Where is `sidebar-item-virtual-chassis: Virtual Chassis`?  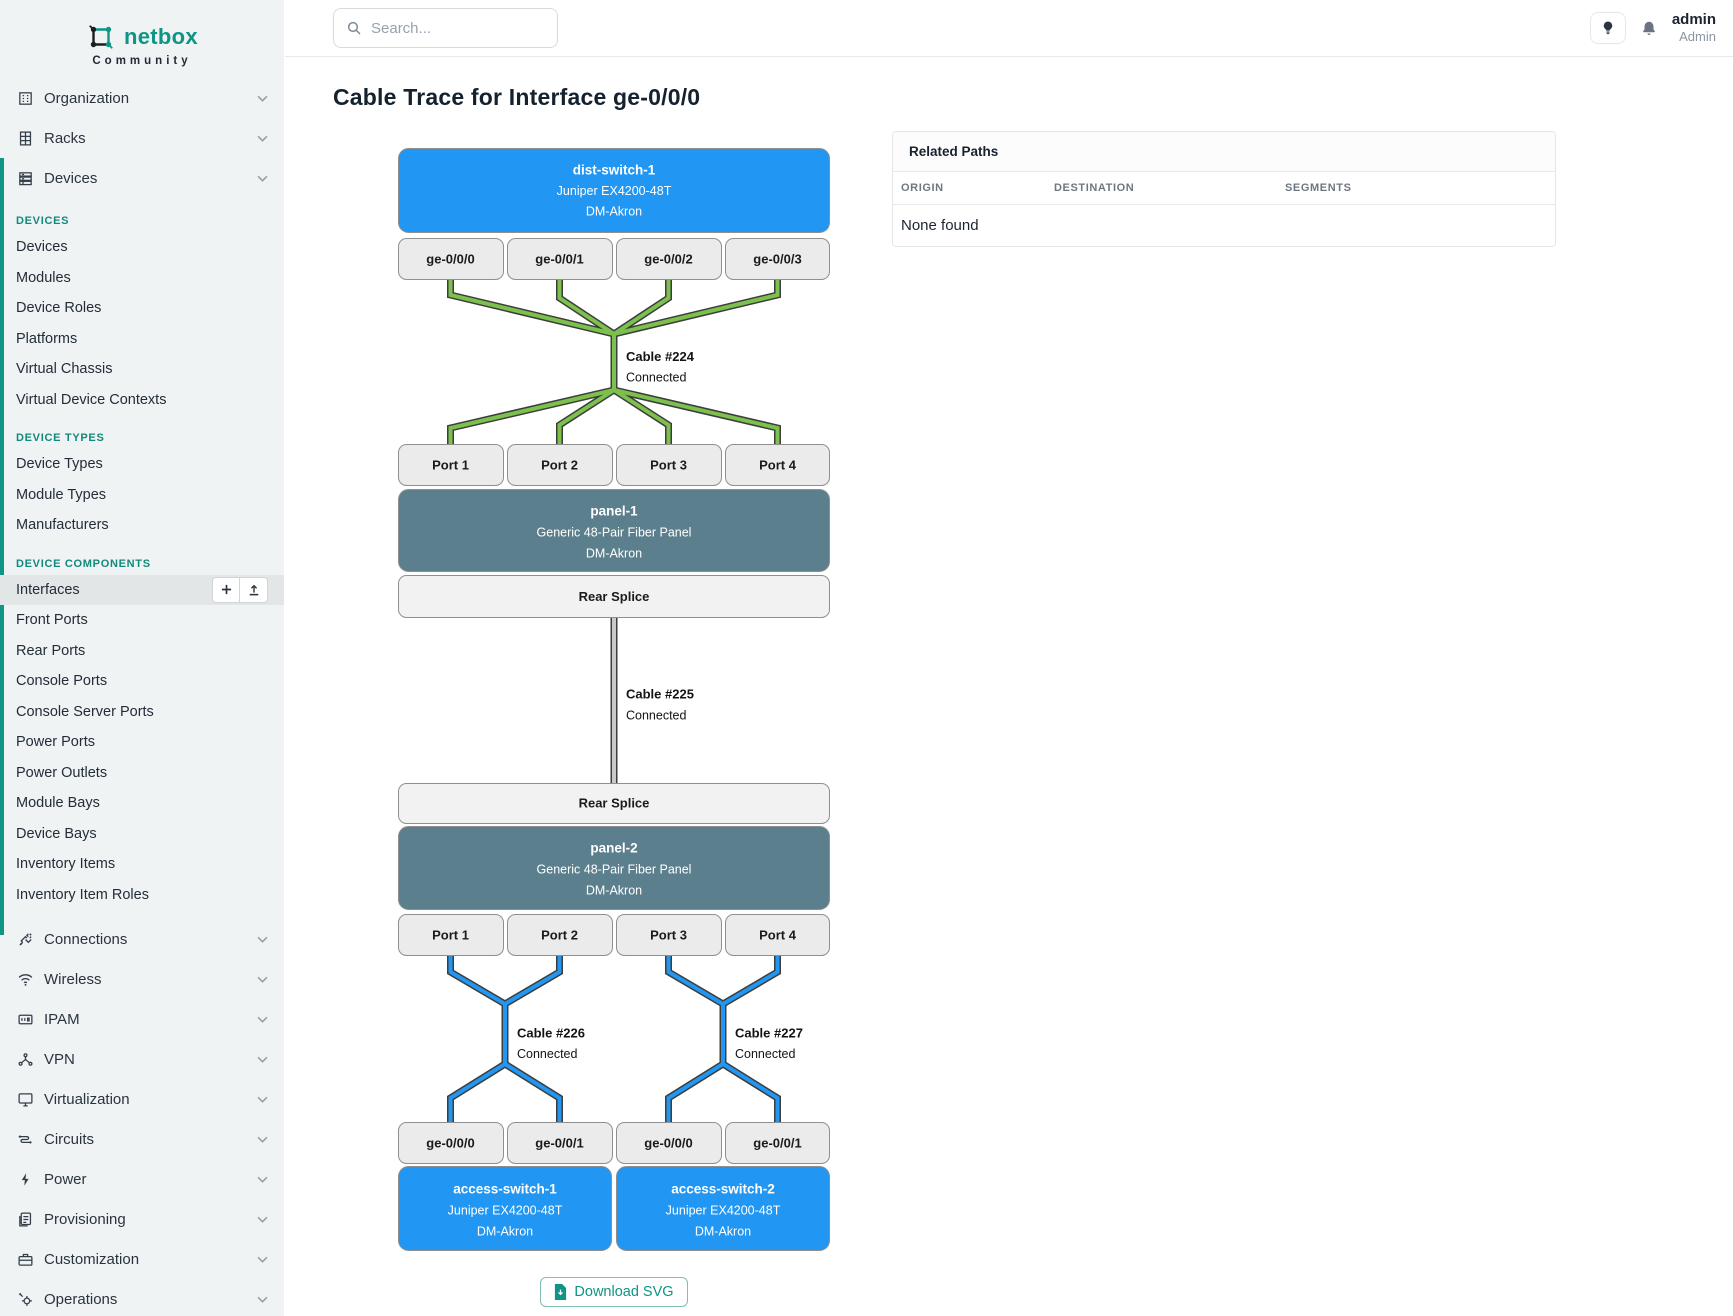
sidebar-item-virtual-chassis: Virtual Chassis is located at coordinates (64, 369).